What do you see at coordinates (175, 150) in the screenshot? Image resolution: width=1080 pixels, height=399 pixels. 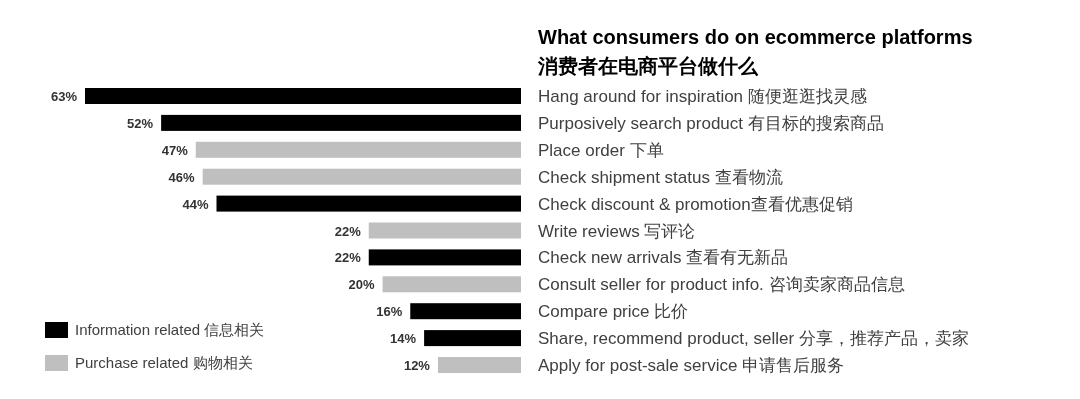 I see `data-label: 47%` at bounding box center [175, 150].